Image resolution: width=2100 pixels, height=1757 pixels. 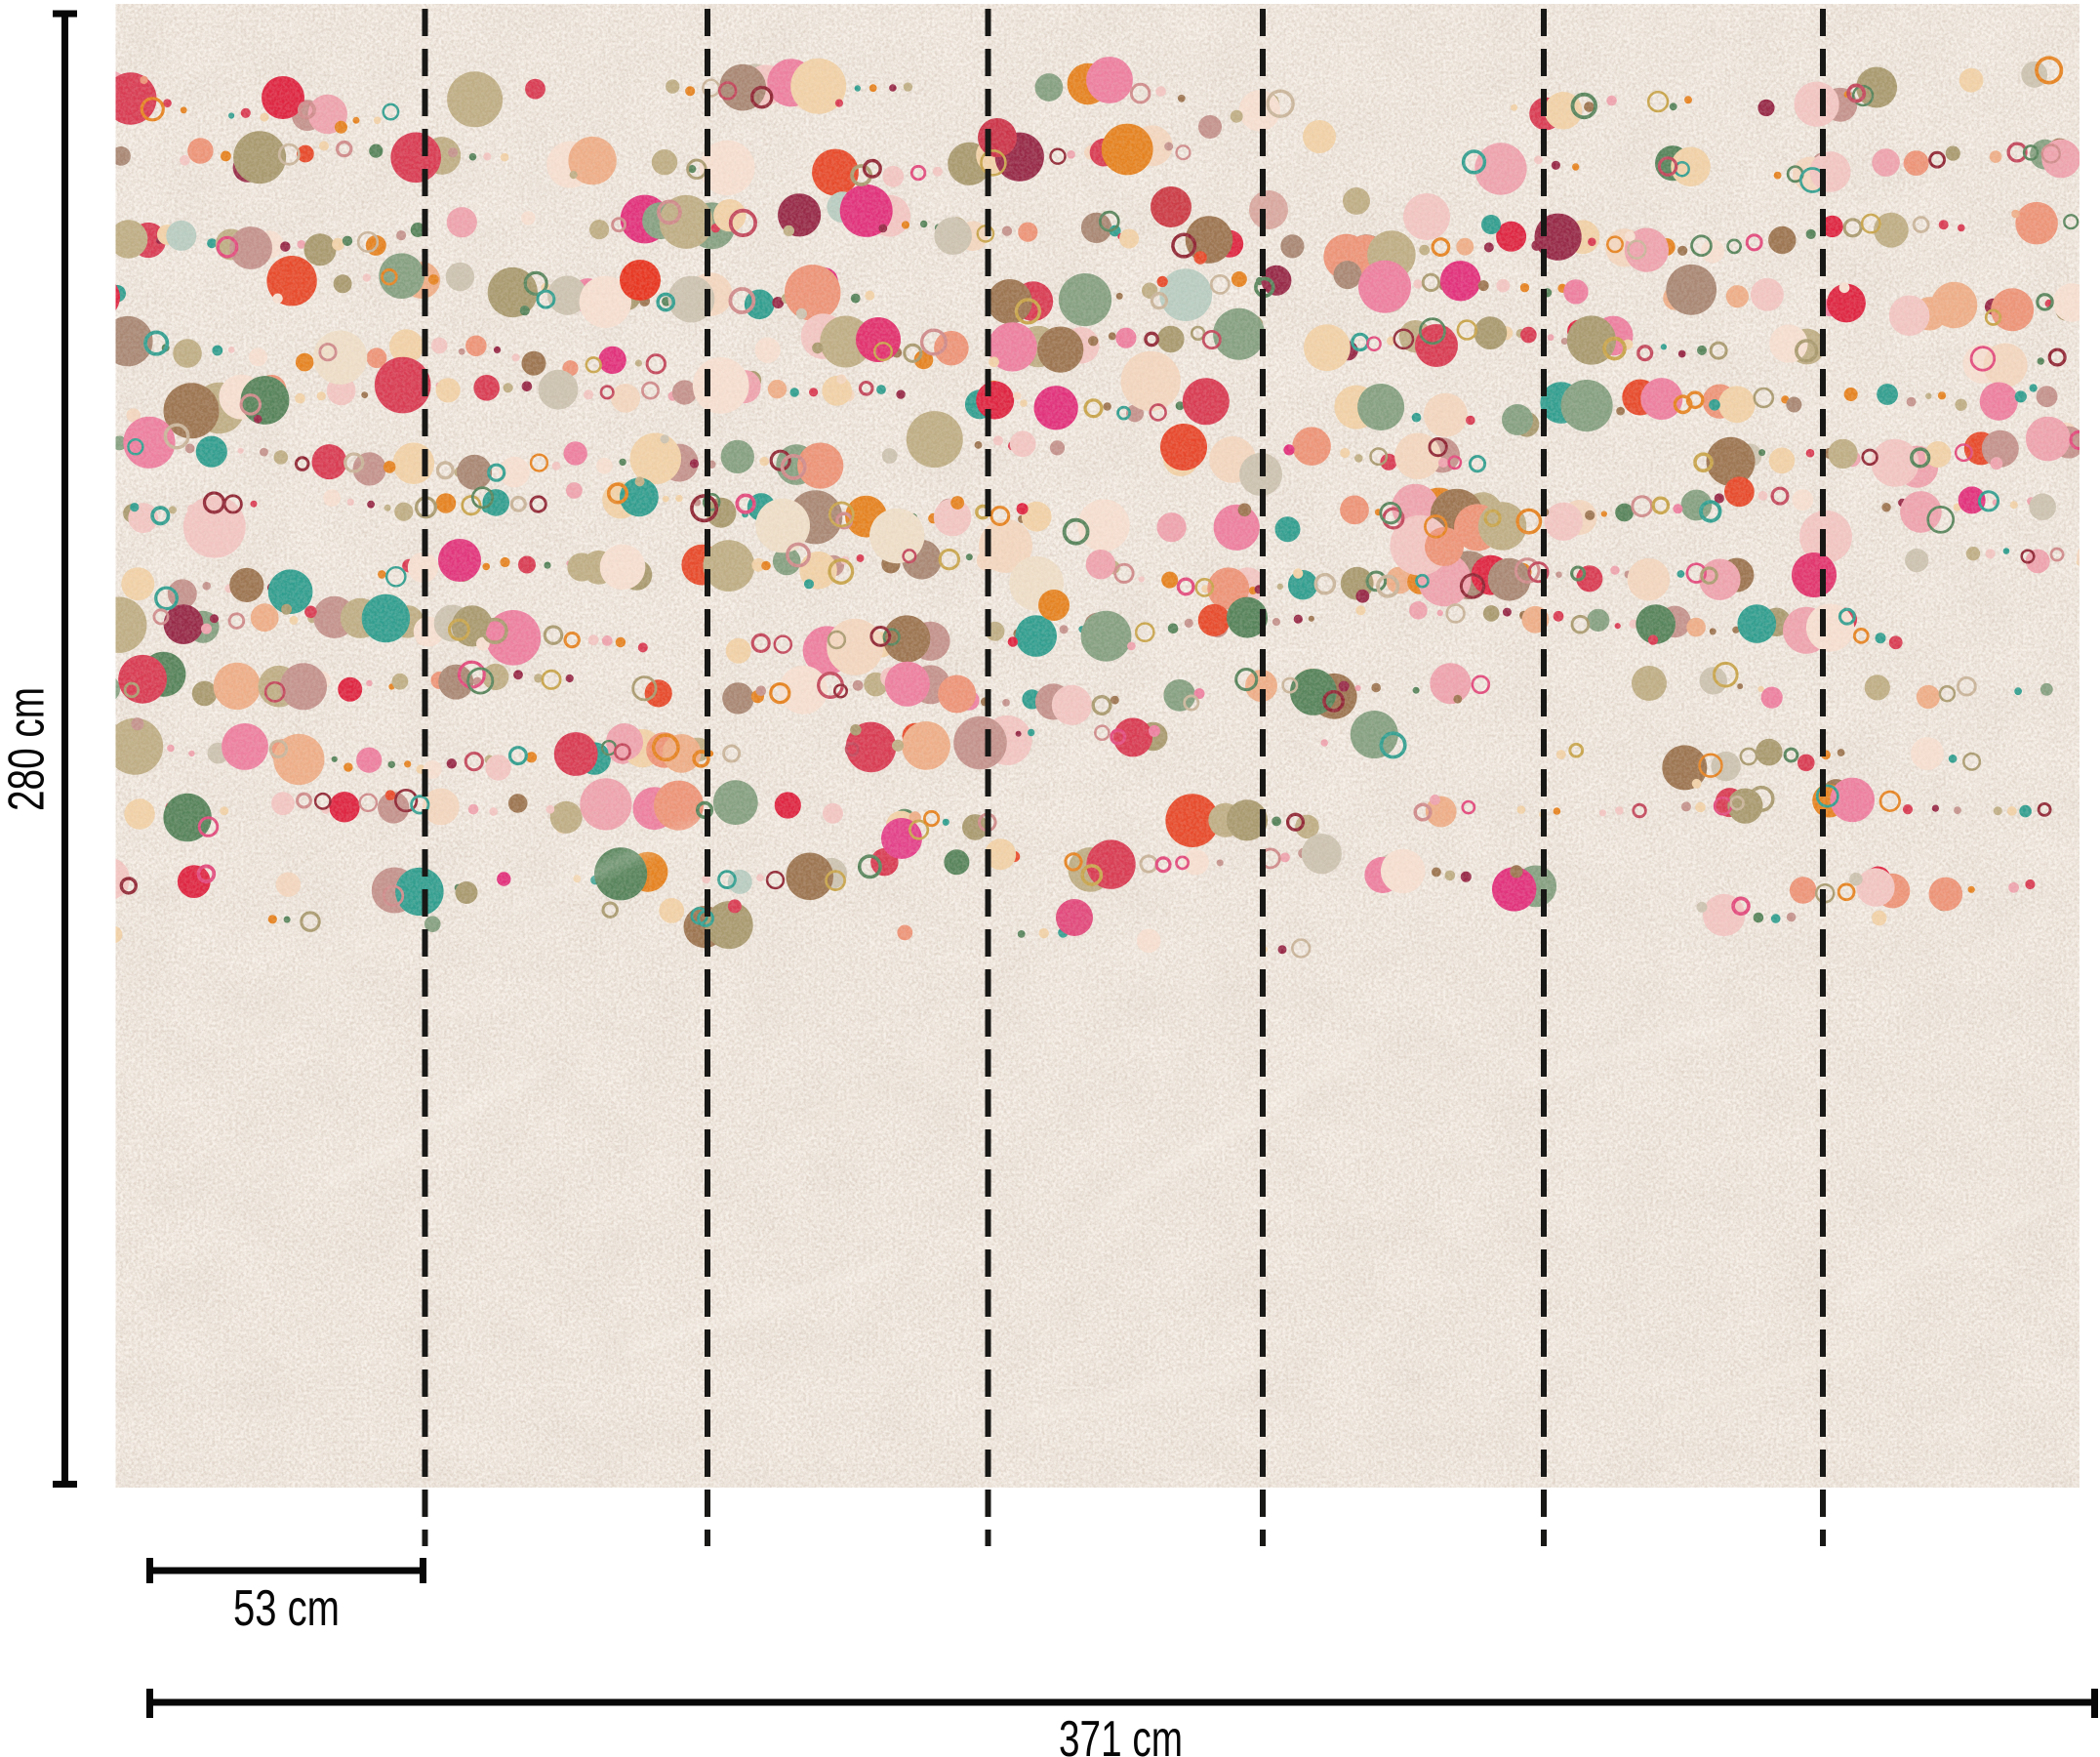 I want to click on svg-text: 371 cm, so click(x=1121, y=1734).